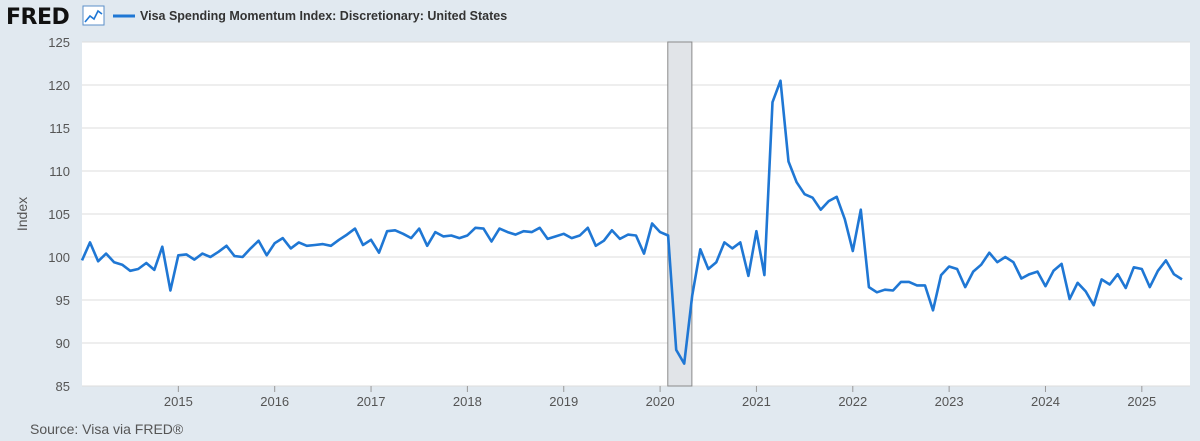  What do you see at coordinates (178, 401) in the screenshot?
I see `x-tick-label: 2015` at bounding box center [178, 401].